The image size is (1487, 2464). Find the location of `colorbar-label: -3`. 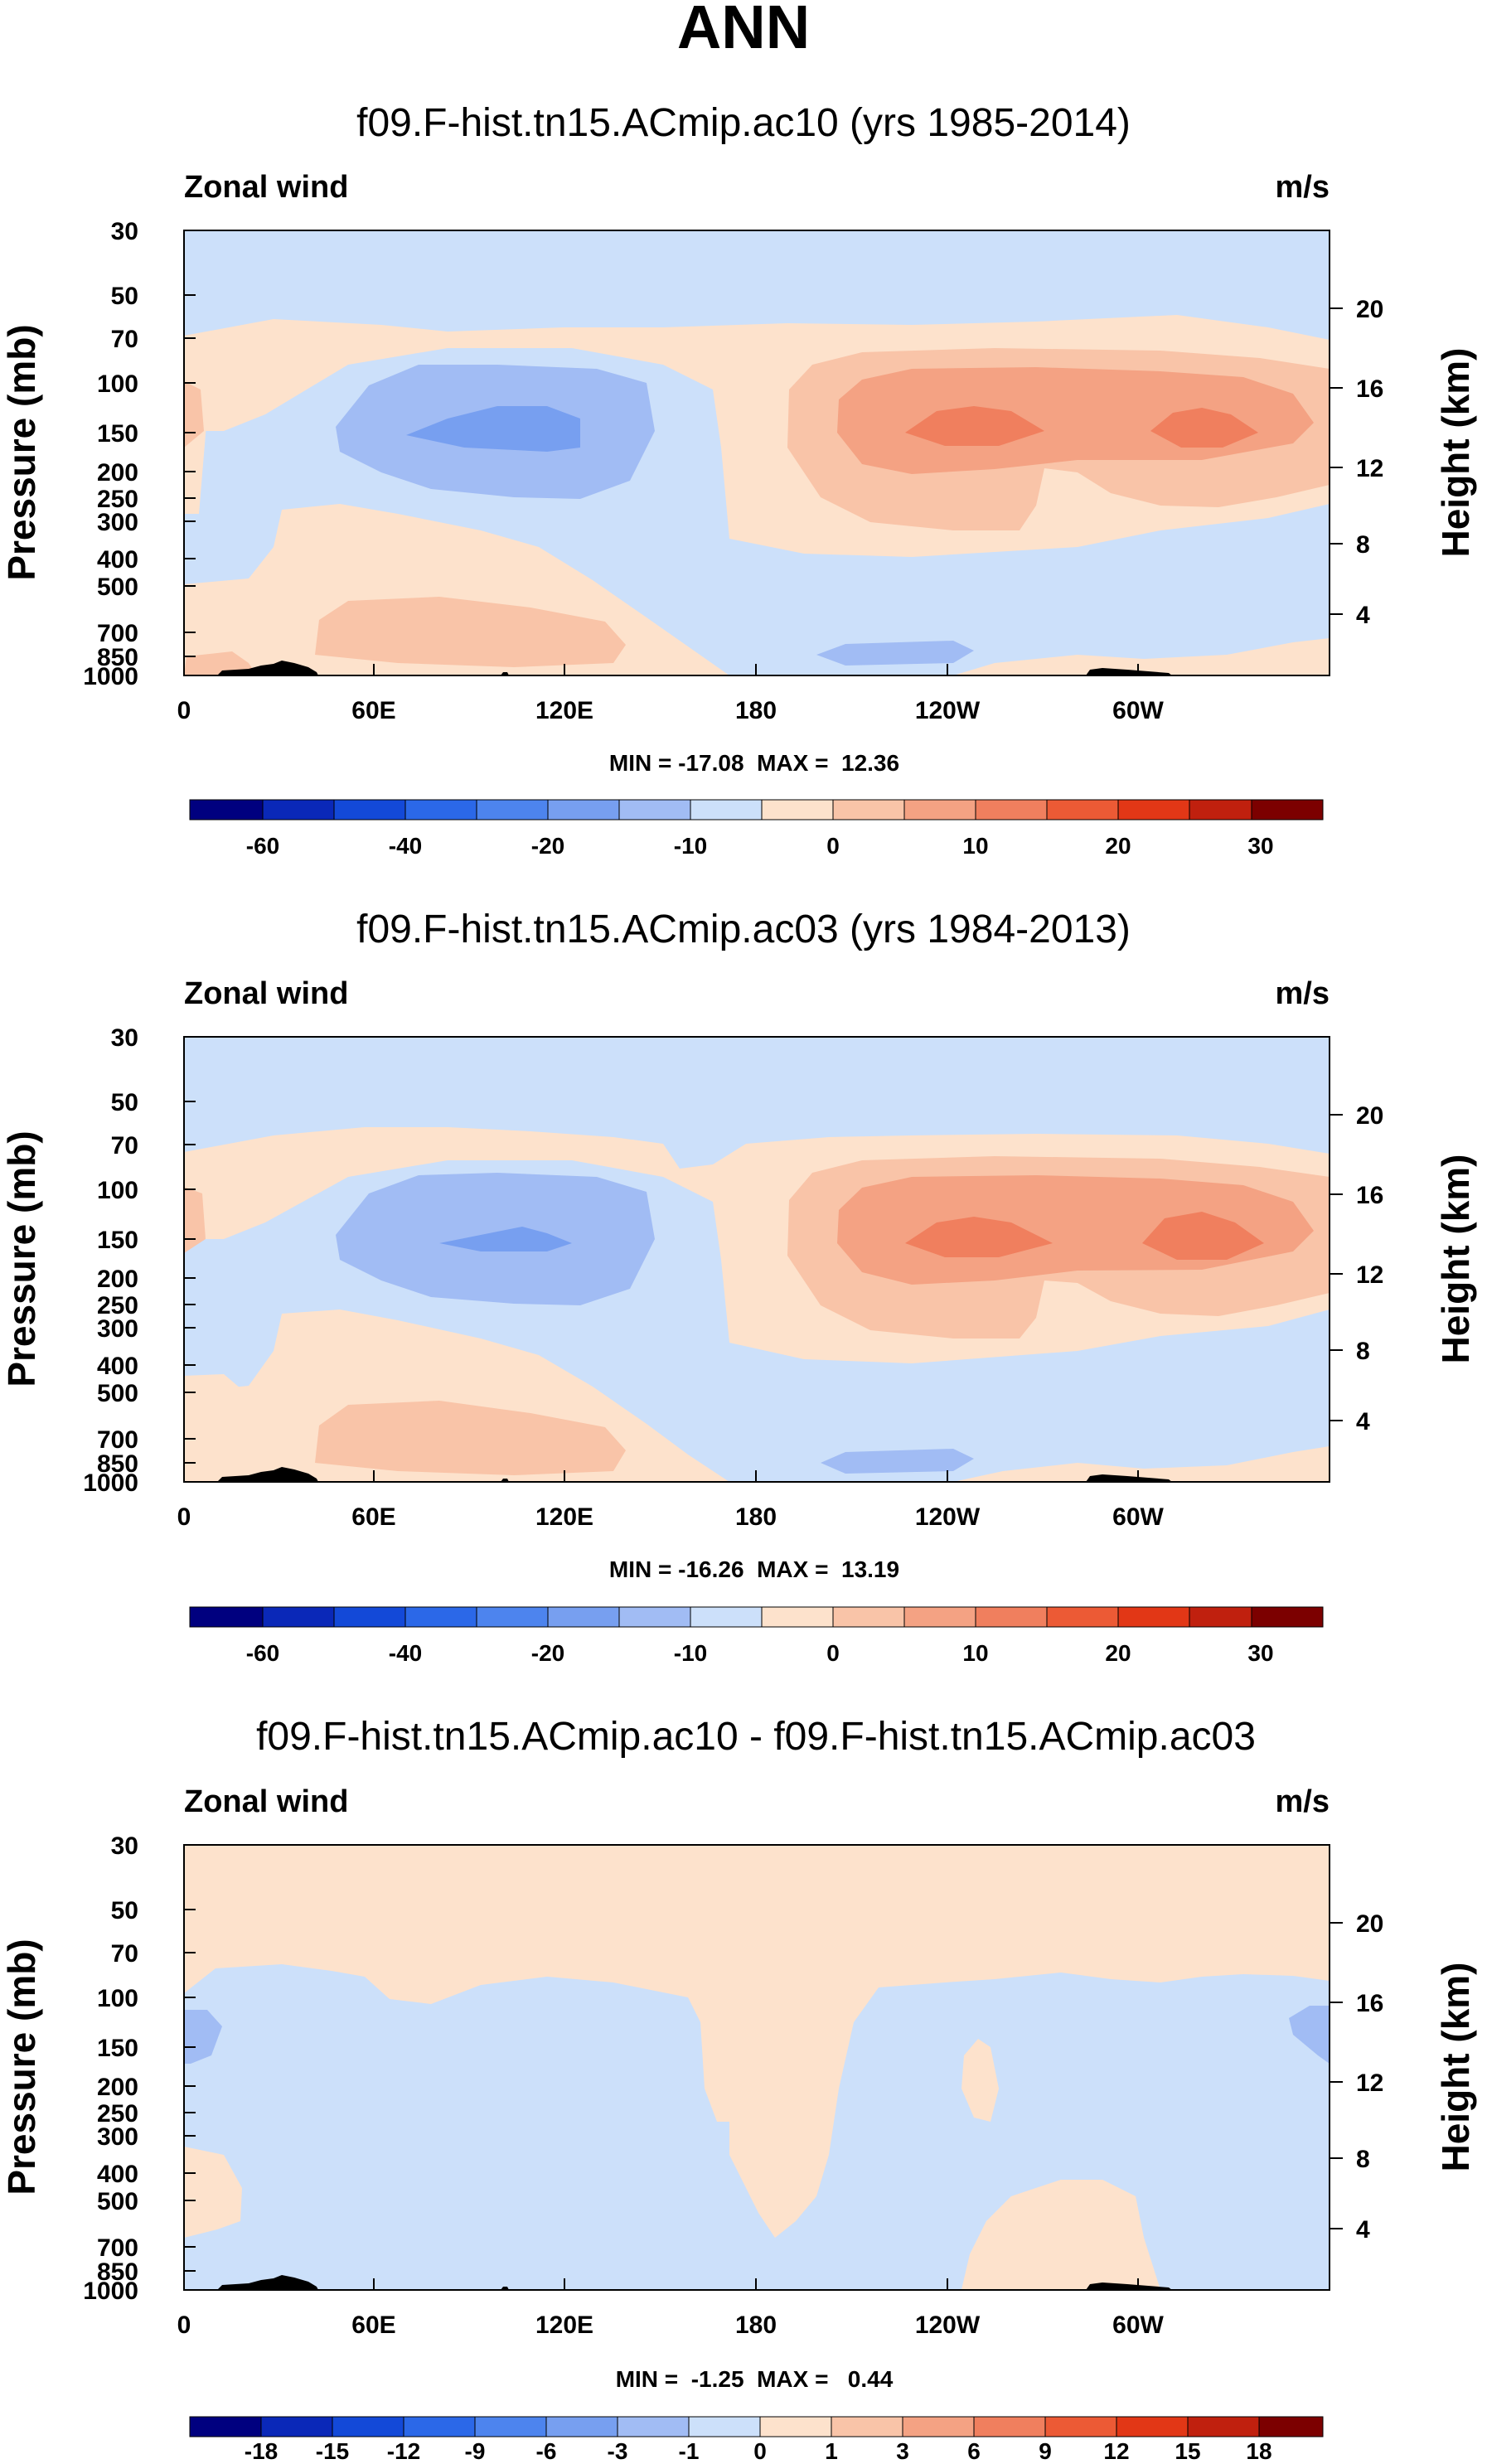

colorbar-label: -3 is located at coordinates (618, 2451).